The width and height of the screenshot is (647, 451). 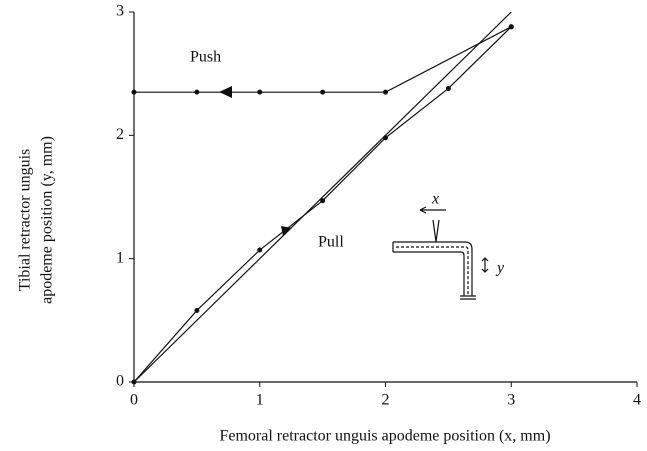 What do you see at coordinates (47, 220) in the screenshot?
I see `y-axis-label: apodeme position (y, mm)` at bounding box center [47, 220].